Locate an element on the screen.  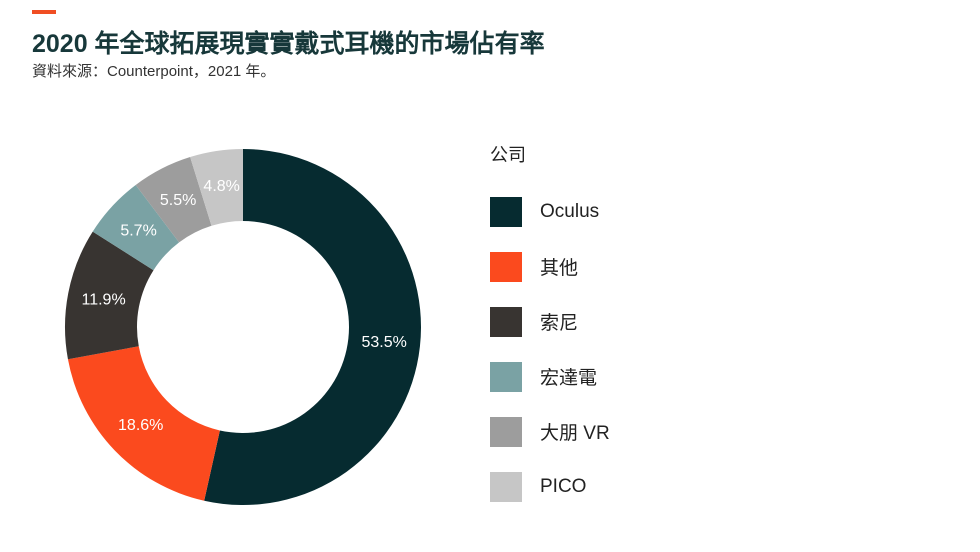
legend-title: 公司 is located at coordinates (508, 155).